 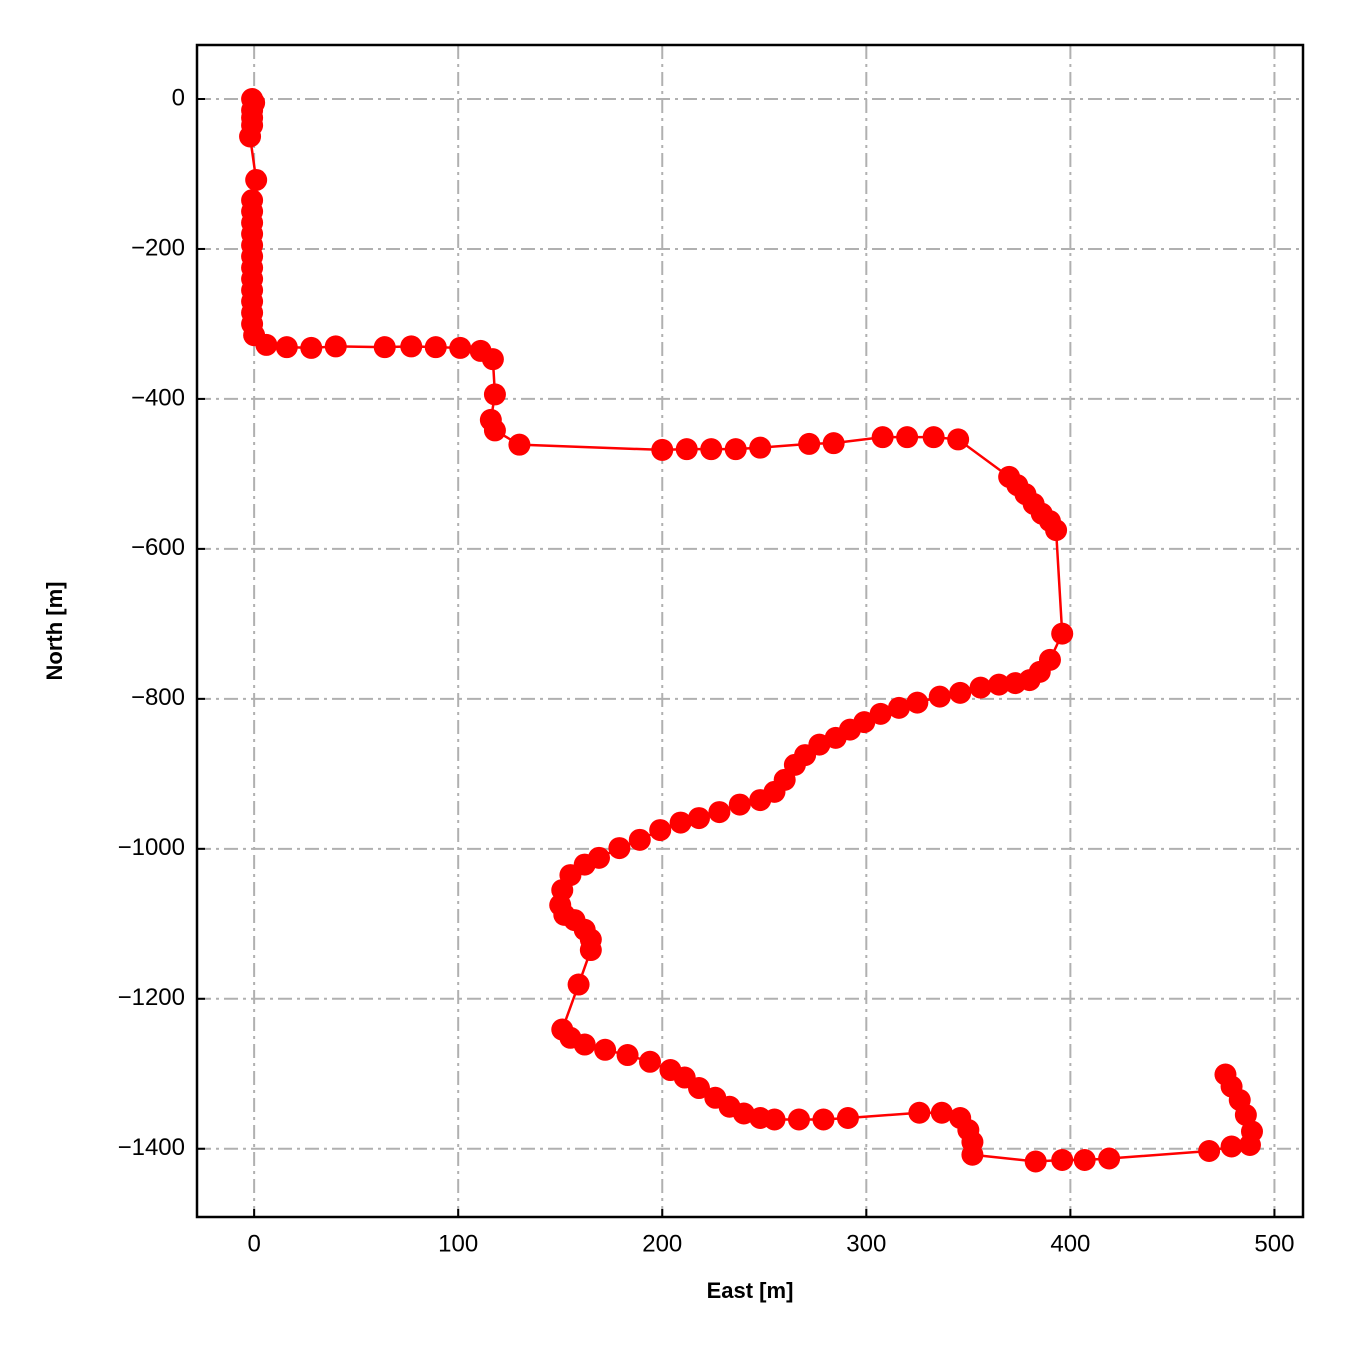 What do you see at coordinates (158, 397) in the screenshot?
I see `y-tick-label: −400` at bounding box center [158, 397].